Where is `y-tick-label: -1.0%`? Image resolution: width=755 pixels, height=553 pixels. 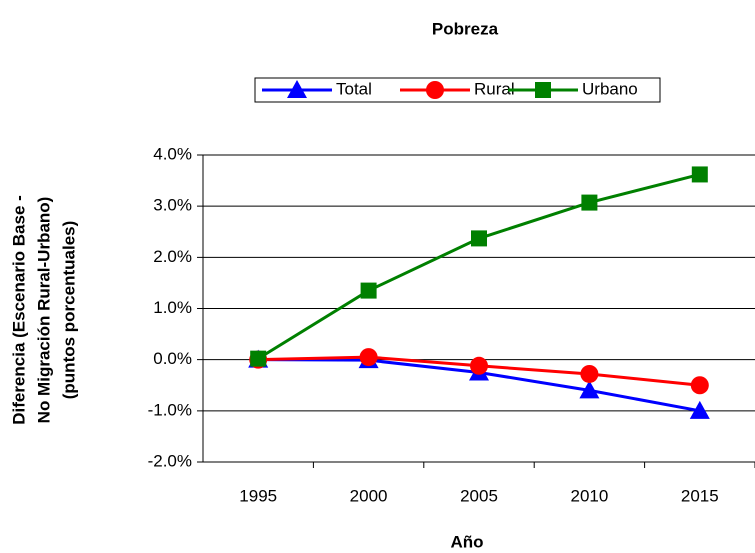
y-tick-label: -1.0% is located at coordinates (170, 409).